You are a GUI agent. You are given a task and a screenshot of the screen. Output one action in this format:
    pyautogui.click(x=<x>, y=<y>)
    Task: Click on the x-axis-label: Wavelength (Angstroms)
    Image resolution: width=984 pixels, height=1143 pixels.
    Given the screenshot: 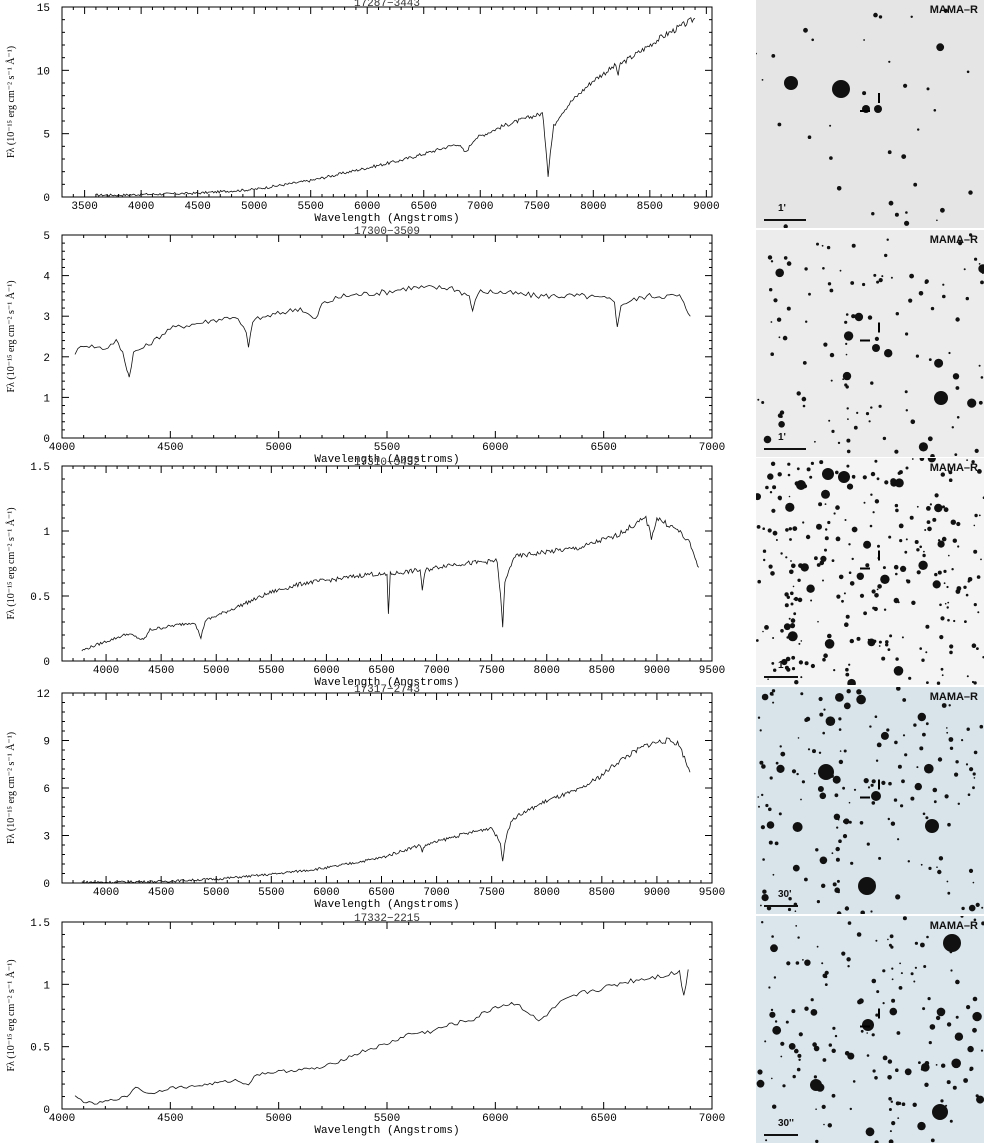 What is the action you would take?
    pyautogui.click(x=386, y=460)
    